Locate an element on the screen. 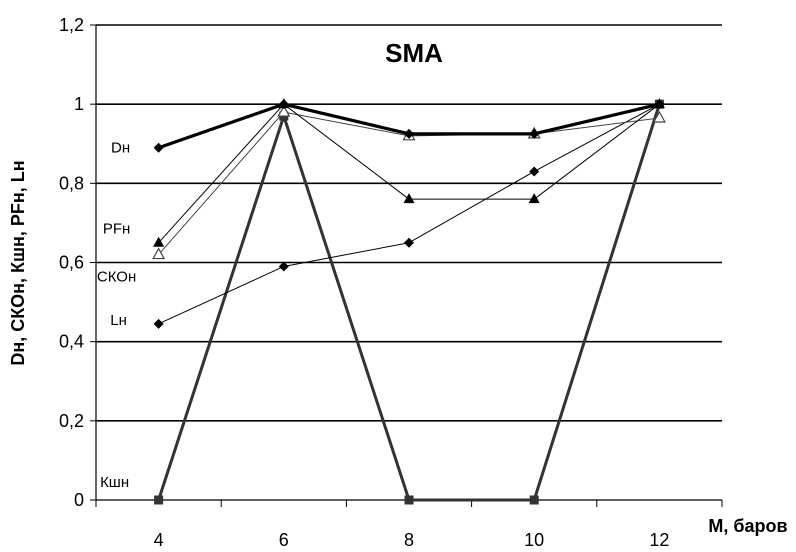 The height and width of the screenshot is (552, 796). y-tick-label: 0 is located at coordinates (79, 500).